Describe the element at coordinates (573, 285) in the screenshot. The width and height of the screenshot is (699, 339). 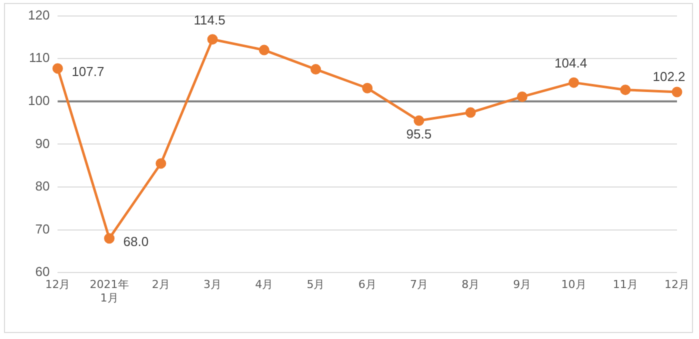
I see `x-tick-label: 10月` at that location.